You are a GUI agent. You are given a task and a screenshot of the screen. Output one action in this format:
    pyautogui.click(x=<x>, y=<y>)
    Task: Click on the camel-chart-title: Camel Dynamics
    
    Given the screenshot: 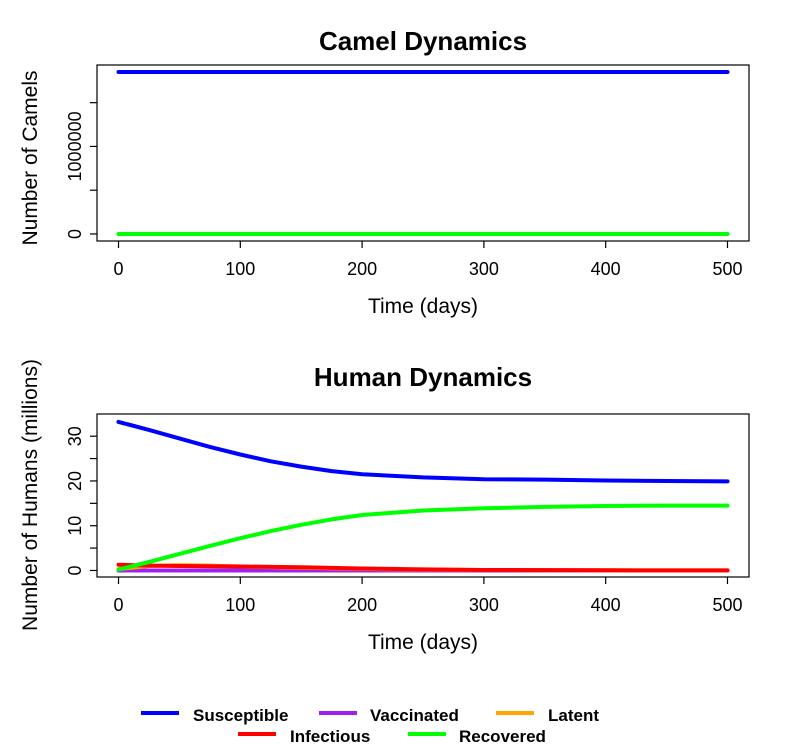 What is the action you would take?
    pyautogui.click(x=423, y=41)
    